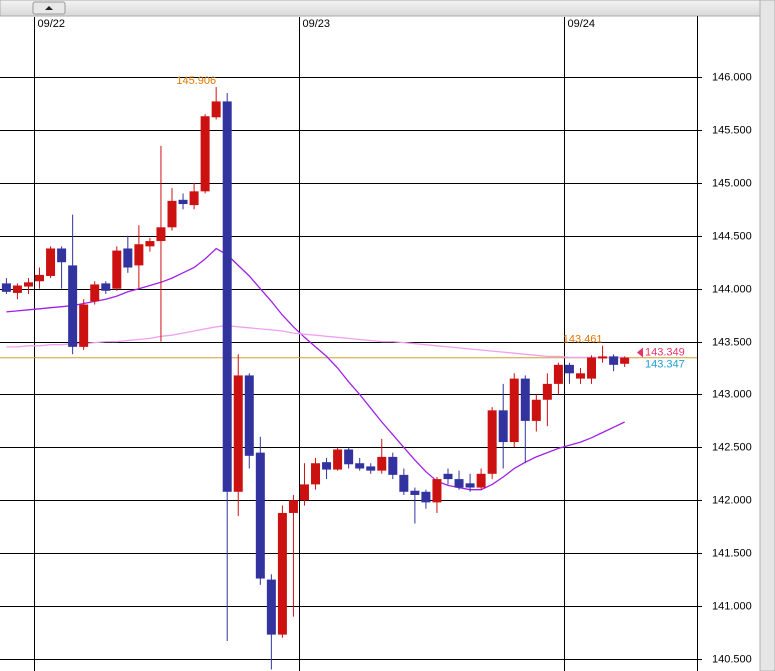  Describe the element at coordinates (767, 335) in the screenshot. I see `scrollbar` at that location.